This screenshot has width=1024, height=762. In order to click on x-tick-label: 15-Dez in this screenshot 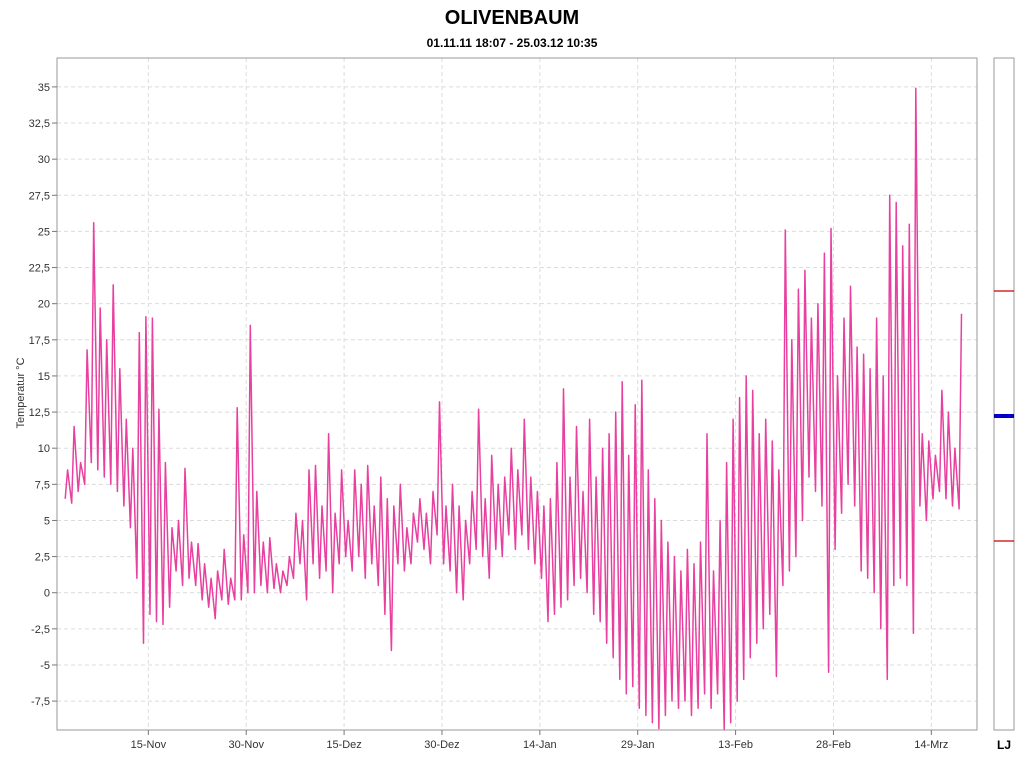, I will do `click(343, 745)`.